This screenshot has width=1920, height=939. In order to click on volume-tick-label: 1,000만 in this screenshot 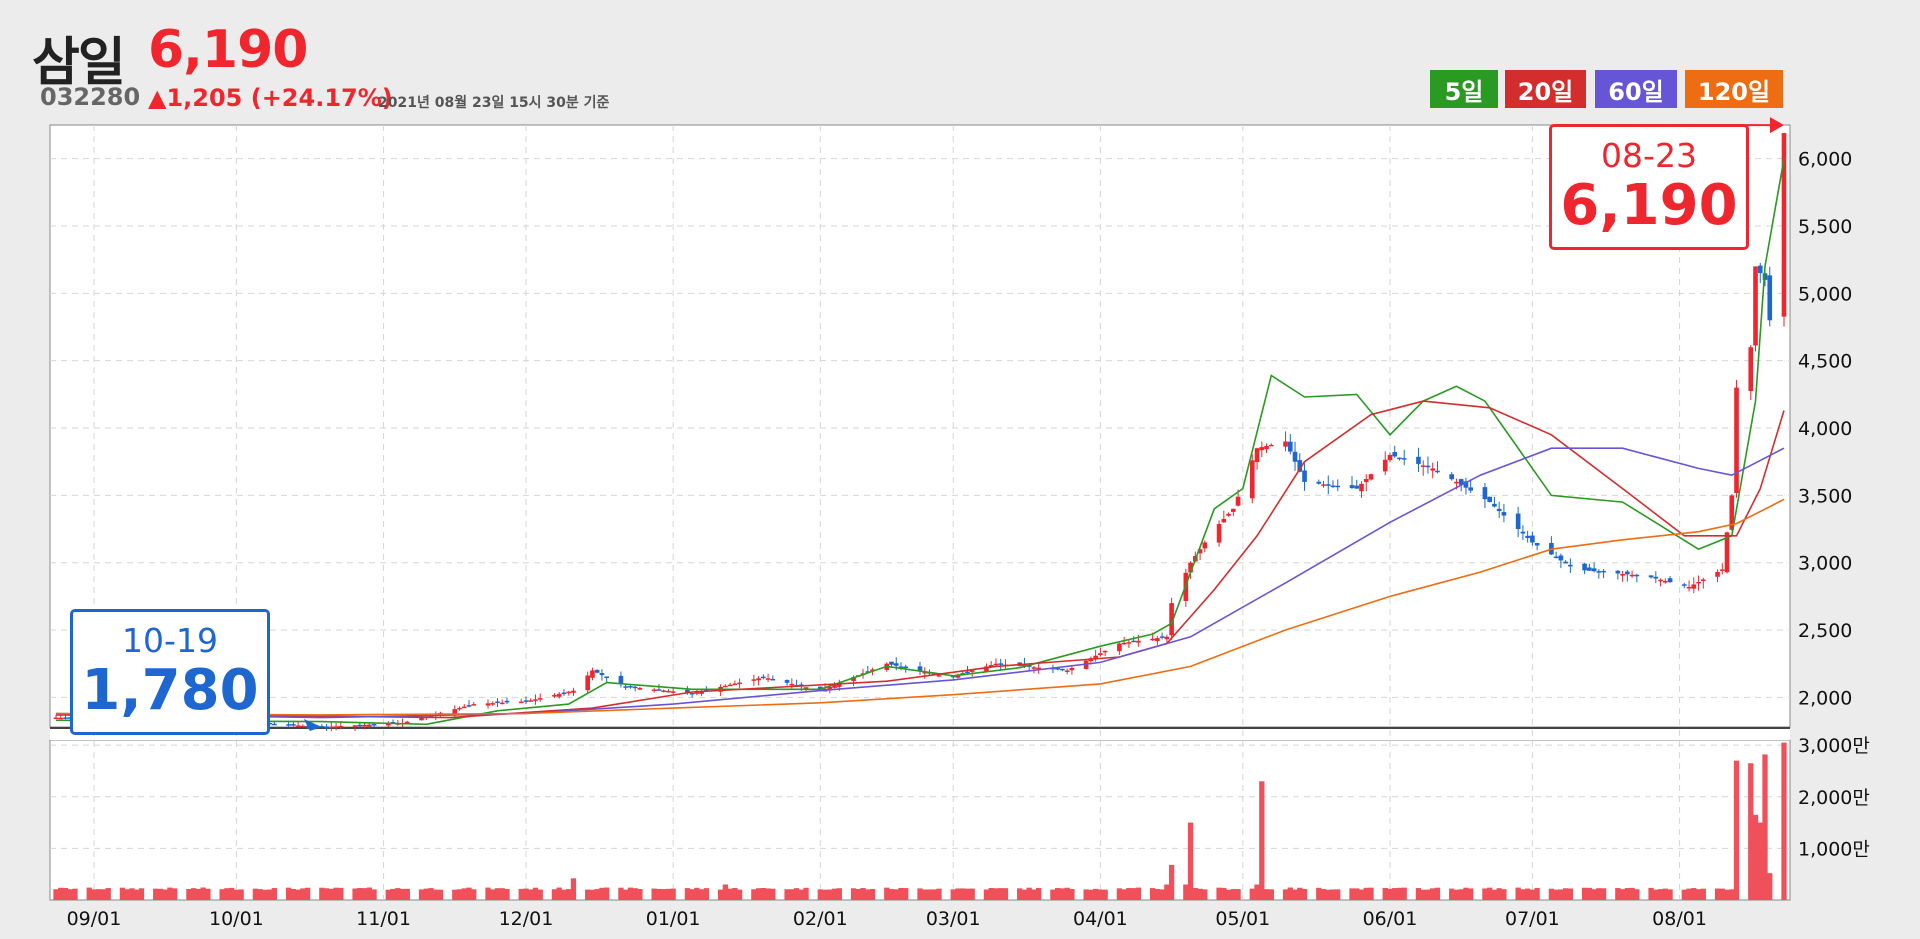, I will do `click(1834, 849)`.